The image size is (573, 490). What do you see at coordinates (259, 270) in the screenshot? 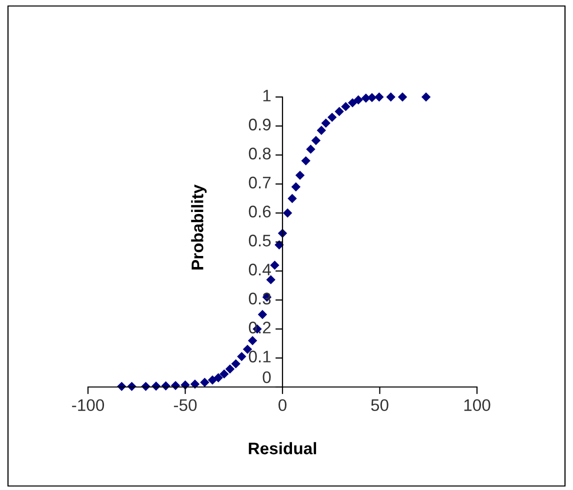
I see `y-tick-label: 0.4` at bounding box center [259, 270].